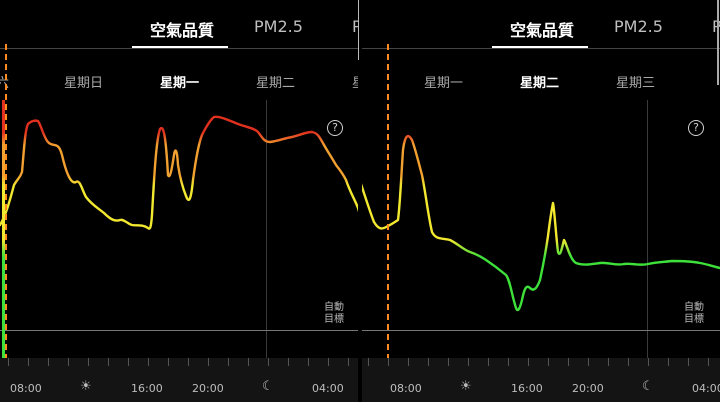 This screenshot has height=402, width=720. I want to click on scroll-indicator-left, so click(358, 30).